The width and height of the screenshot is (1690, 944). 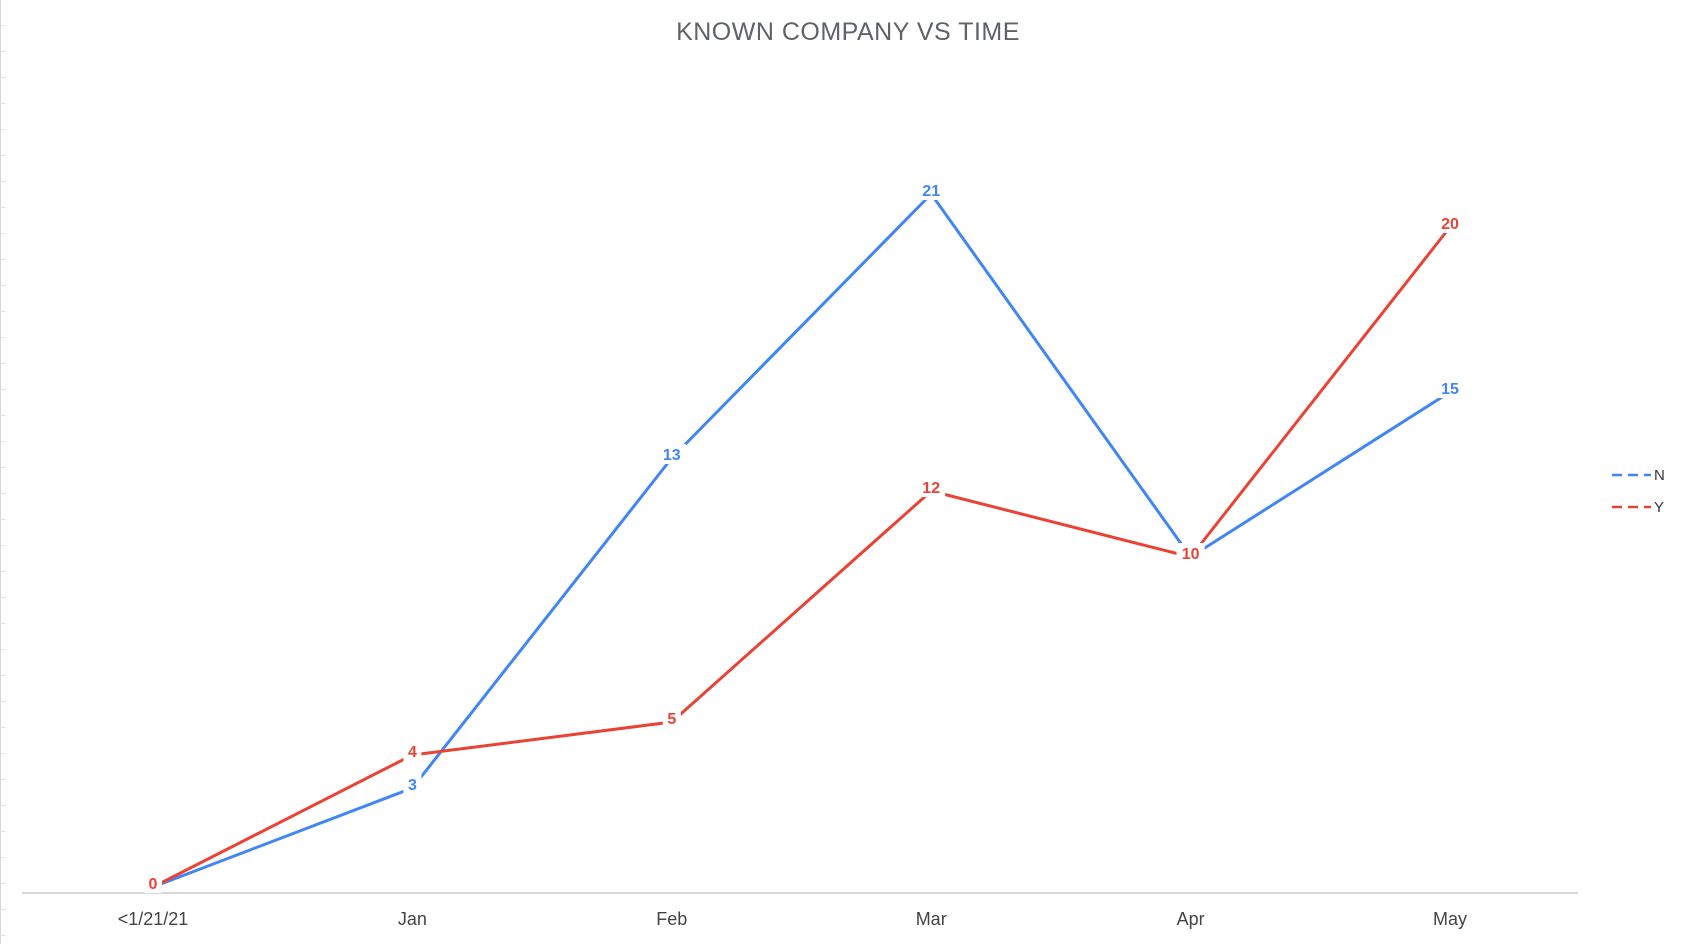 What do you see at coordinates (1638, 491) in the screenshot?
I see `legend: NY` at bounding box center [1638, 491].